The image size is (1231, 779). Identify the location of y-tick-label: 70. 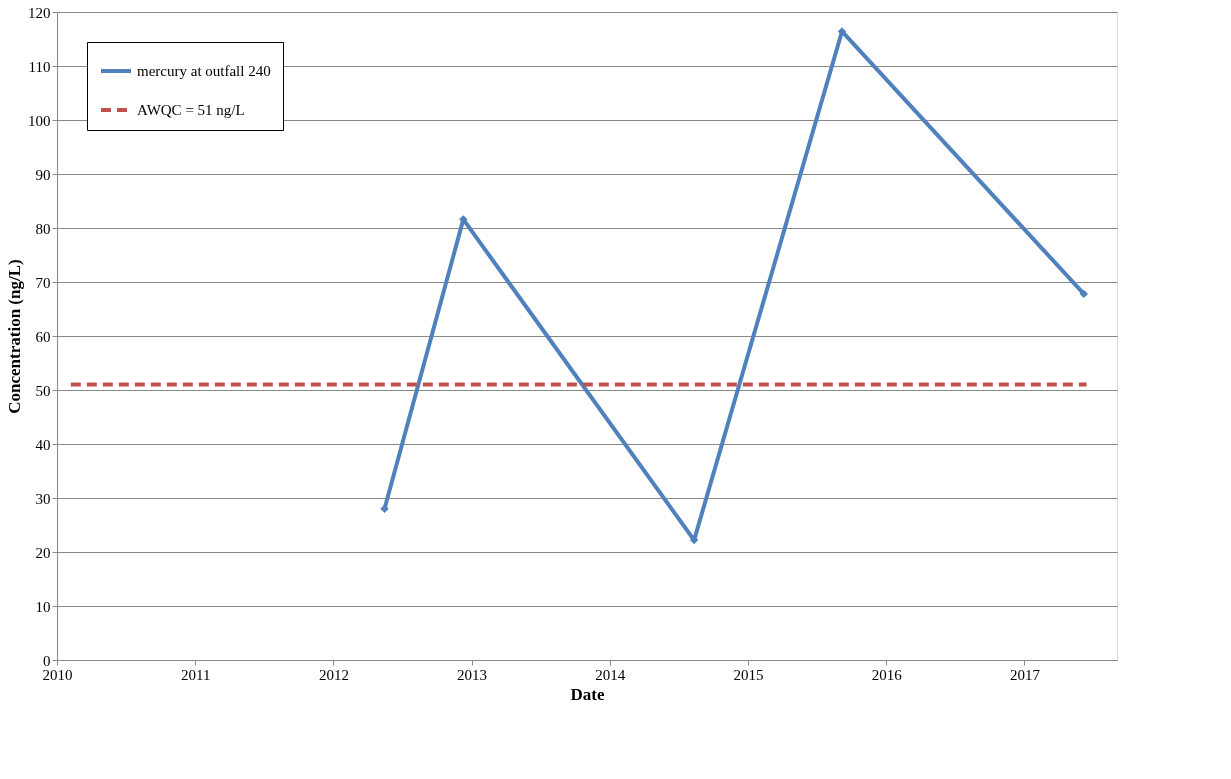
(43, 282).